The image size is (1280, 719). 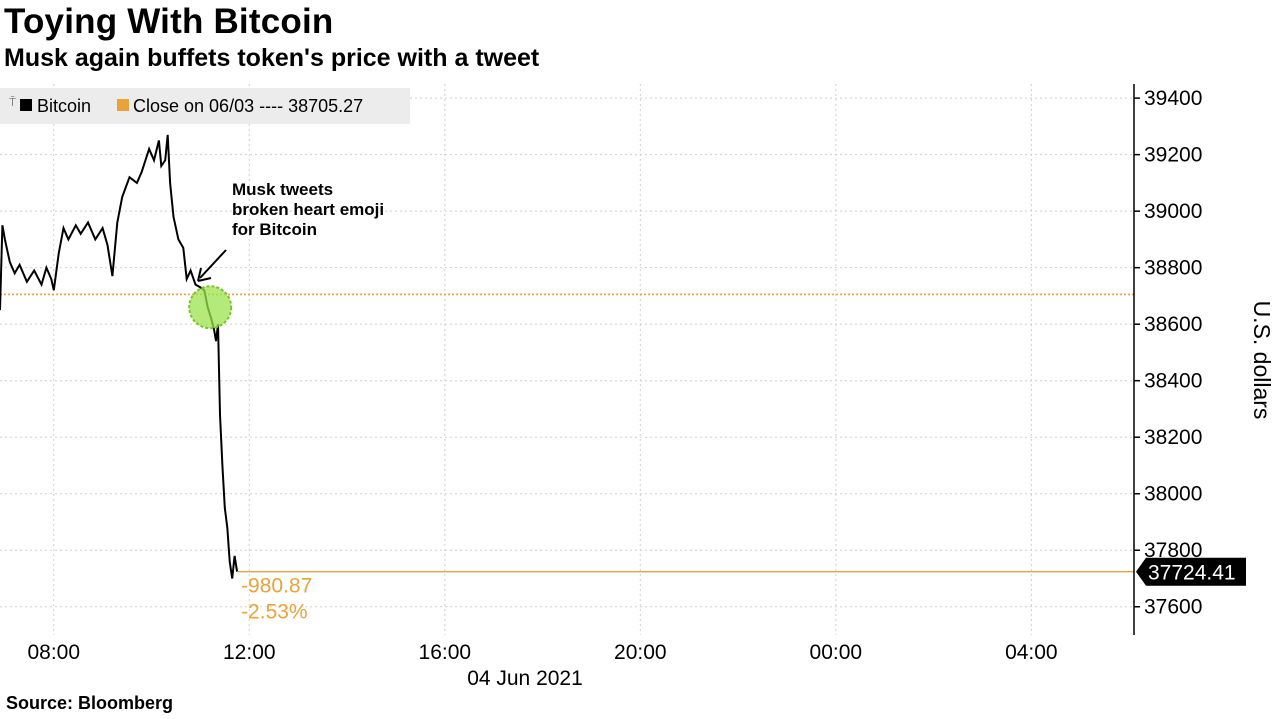 What do you see at coordinates (1173, 268) in the screenshot?
I see `y-tick-label: 38800` at bounding box center [1173, 268].